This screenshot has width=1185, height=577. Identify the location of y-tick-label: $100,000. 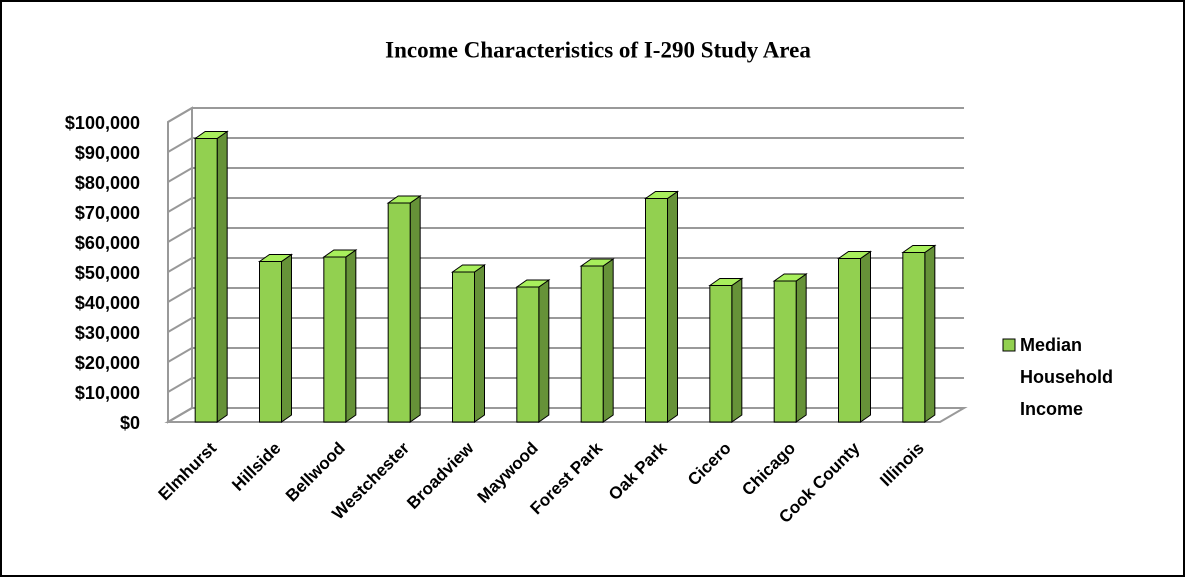
(102, 123).